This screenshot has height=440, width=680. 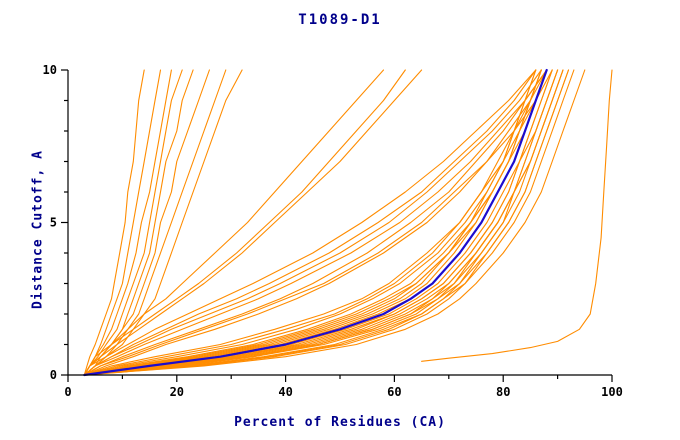 What do you see at coordinates (177, 392) in the screenshot?
I see `x-tick-label: 20` at bounding box center [177, 392].